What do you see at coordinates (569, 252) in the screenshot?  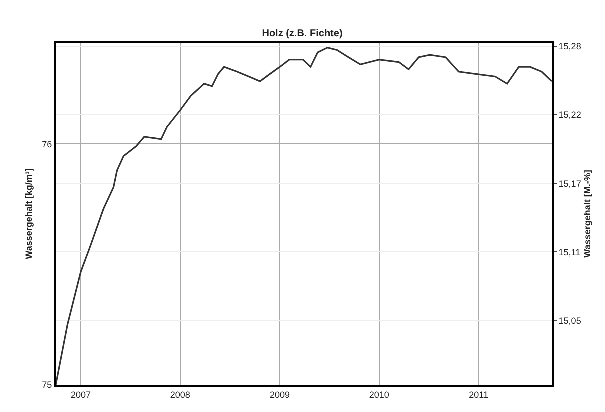 I see `y2-tick-label: 15,11` at bounding box center [569, 252].